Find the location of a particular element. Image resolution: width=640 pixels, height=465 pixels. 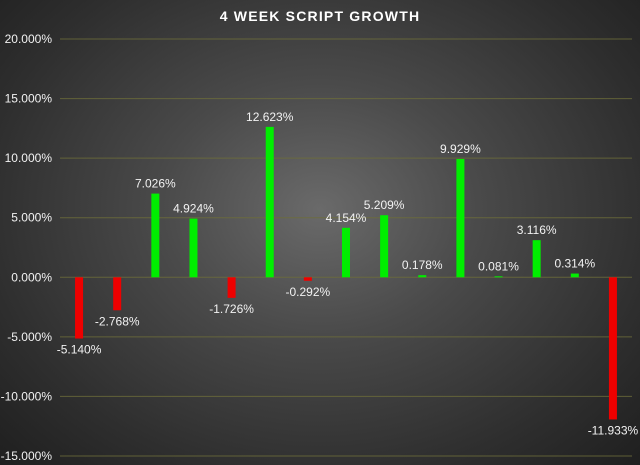

data-label: -2.768% is located at coordinates (117, 321).